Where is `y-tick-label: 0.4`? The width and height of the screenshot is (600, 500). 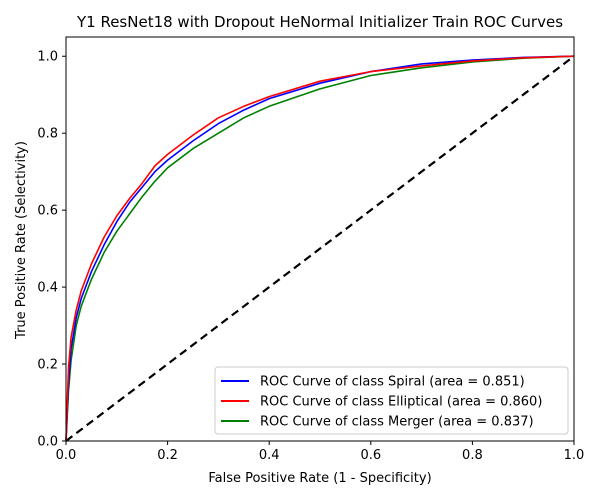 y-tick-label: 0.4 is located at coordinates (47, 288).